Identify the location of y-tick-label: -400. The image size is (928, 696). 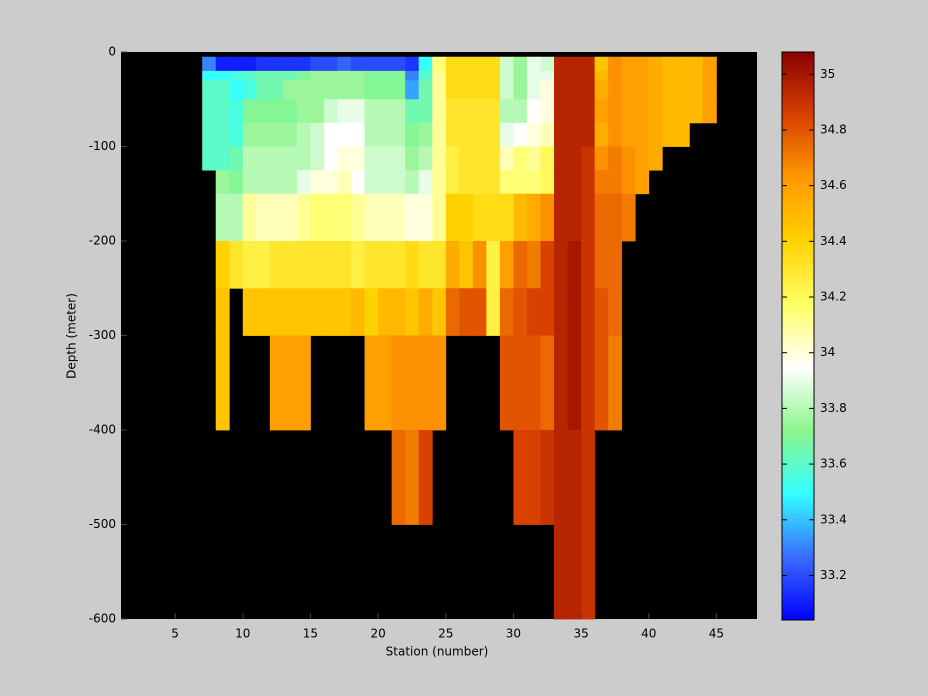
(102, 430).